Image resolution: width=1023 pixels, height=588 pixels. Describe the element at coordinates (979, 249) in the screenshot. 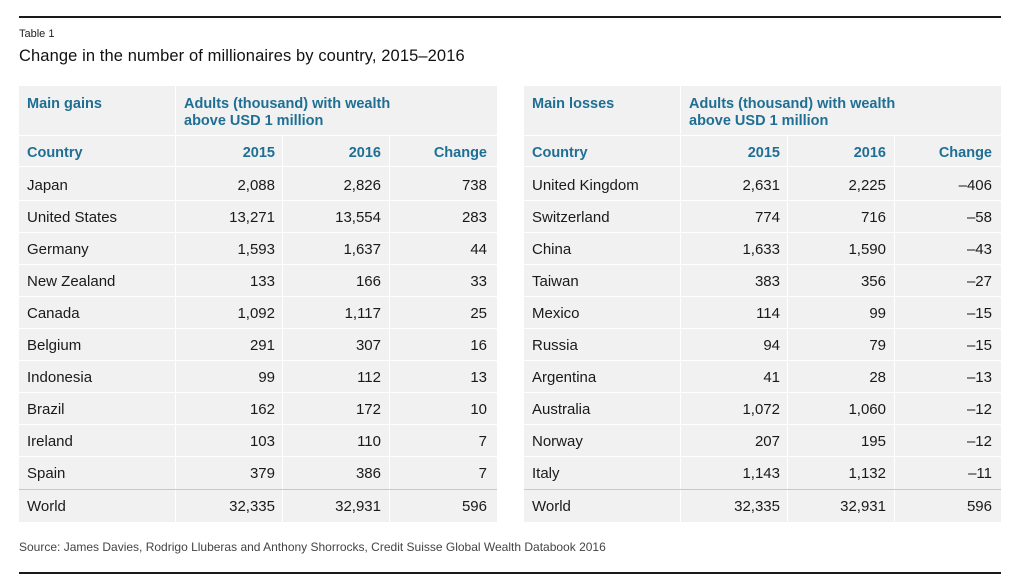

I see `table-cell: –43` at that location.